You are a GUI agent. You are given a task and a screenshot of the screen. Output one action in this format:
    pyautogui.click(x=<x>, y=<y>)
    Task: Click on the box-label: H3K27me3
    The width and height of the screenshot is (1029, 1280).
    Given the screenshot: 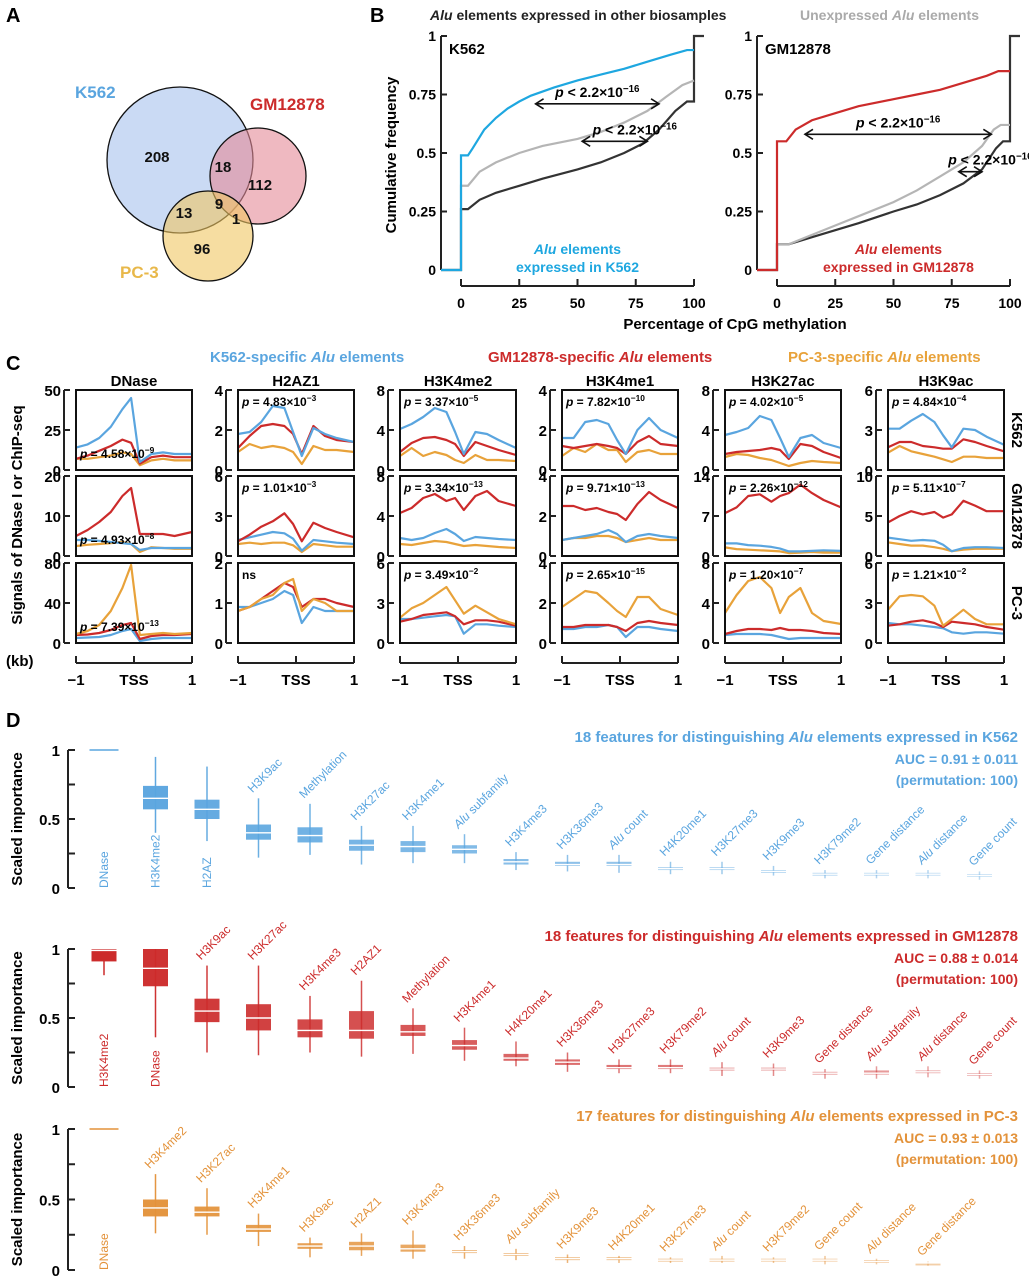 What is the action you would take?
    pyautogui.click(x=631, y=1030)
    